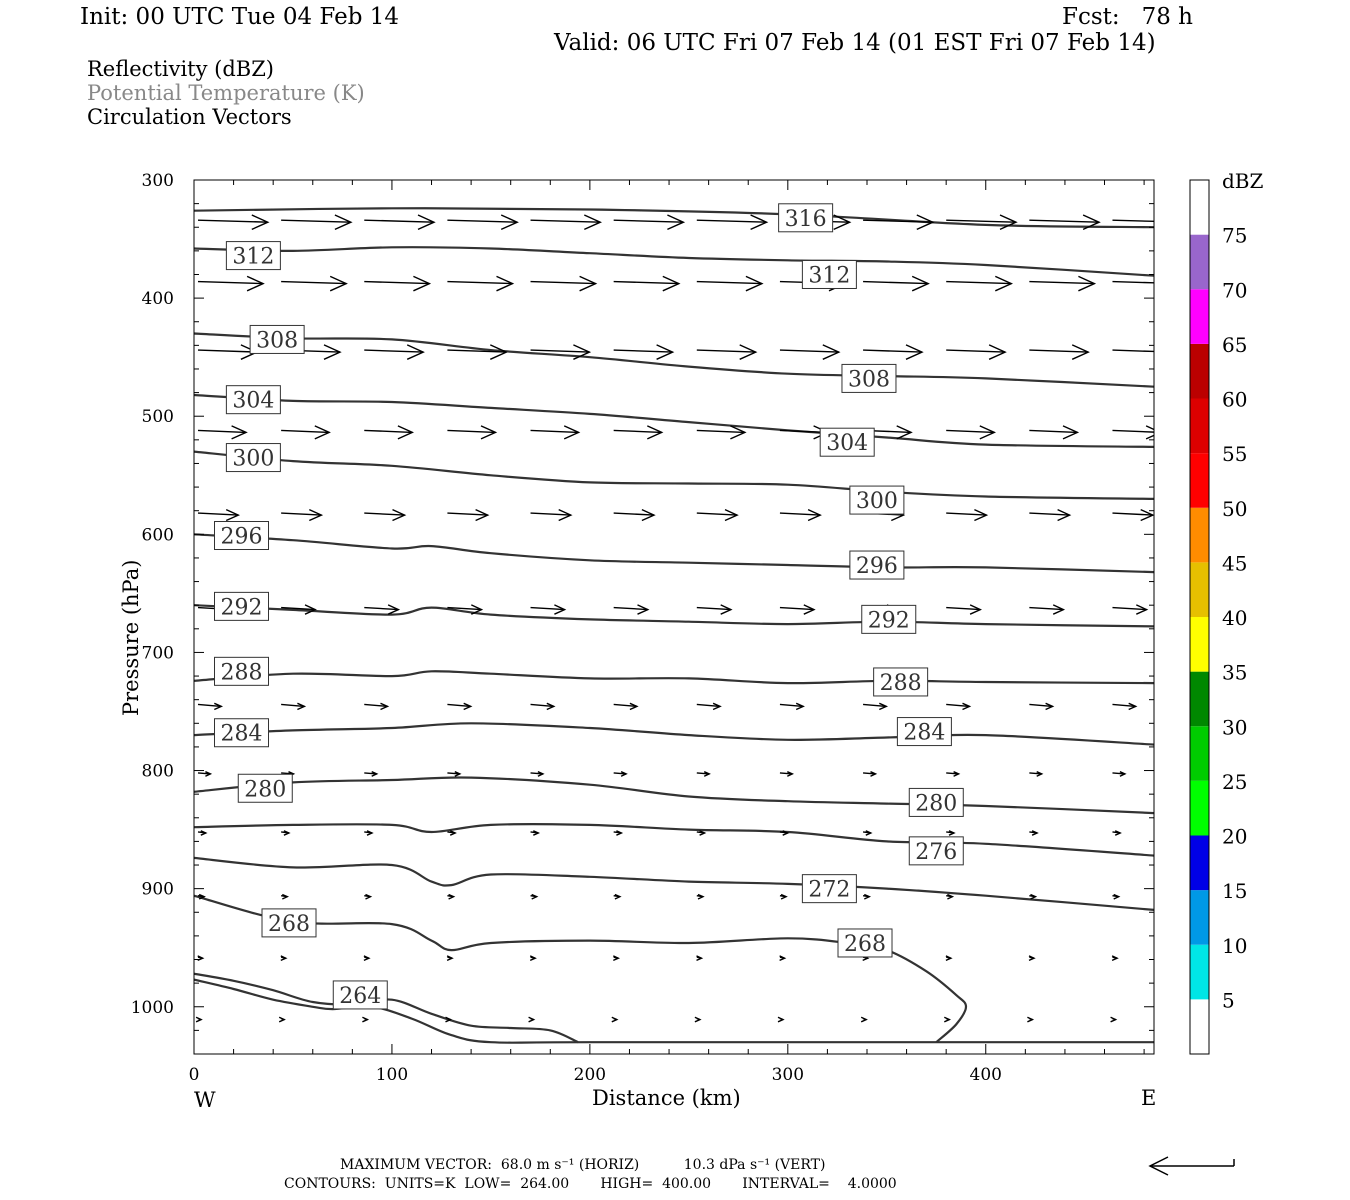 The image size is (1350, 1200). I want to click on contour-label-316: 316, so click(806, 219).